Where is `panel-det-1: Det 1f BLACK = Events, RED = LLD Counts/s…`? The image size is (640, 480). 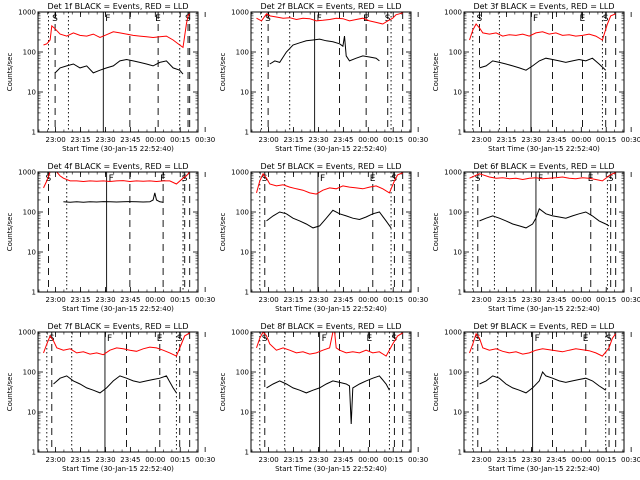
panel-det-1: Det 1f BLACK = Events, RED = LLD Counts/s… is located at coordinates (110, 77).